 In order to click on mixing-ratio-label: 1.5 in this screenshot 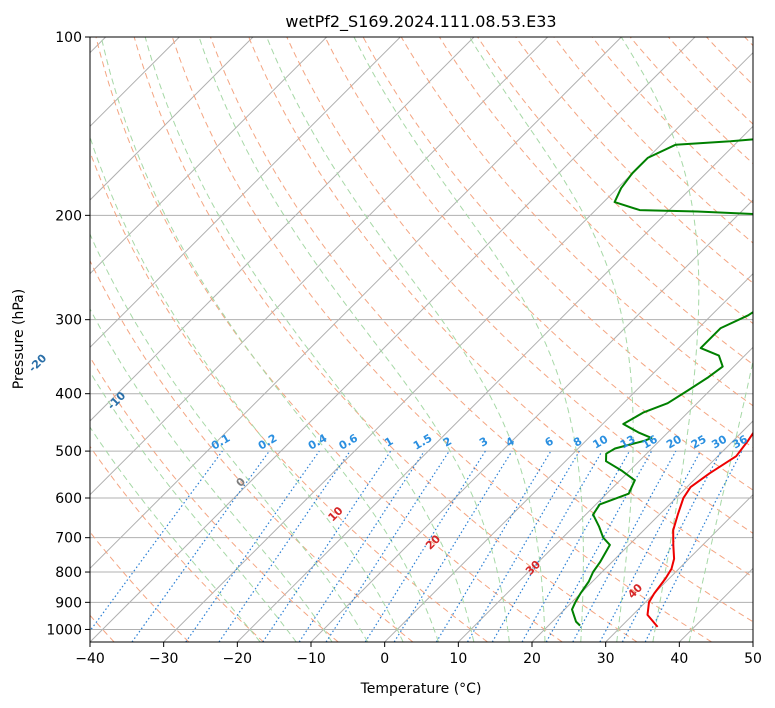, I will do `click(422, 442)`.